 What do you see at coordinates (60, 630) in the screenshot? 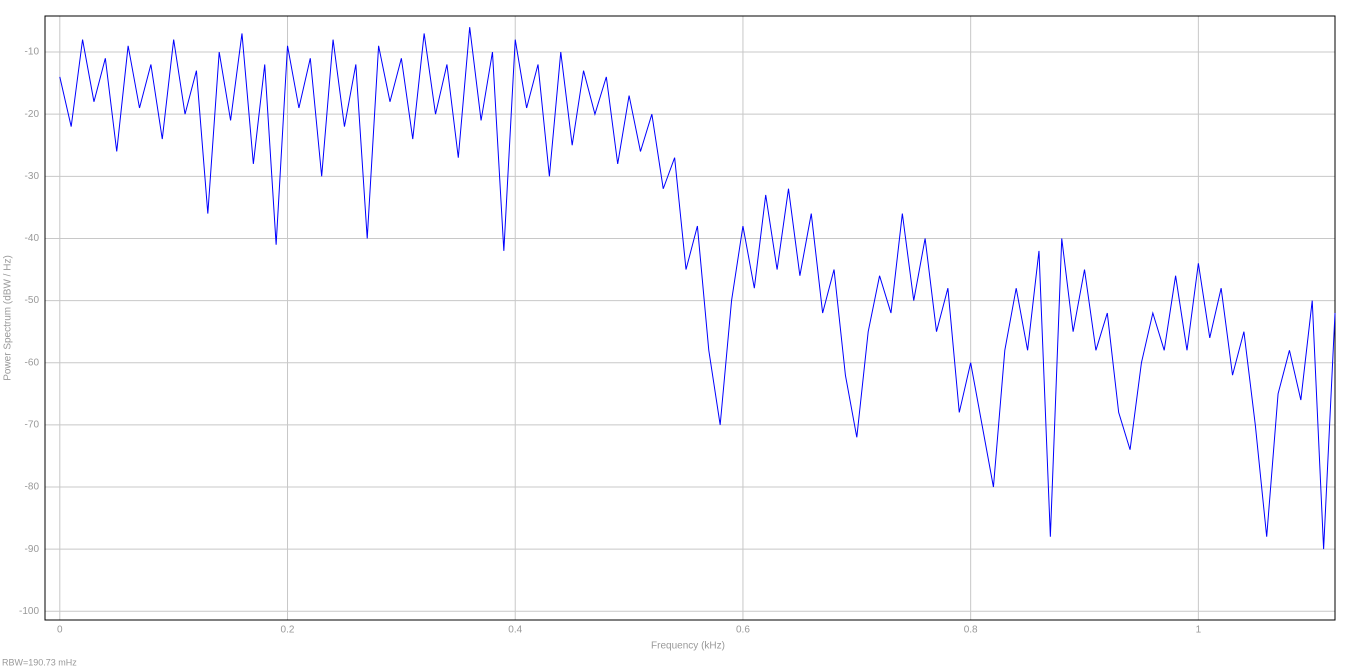
I see `x-tick-label: 0` at bounding box center [60, 630].